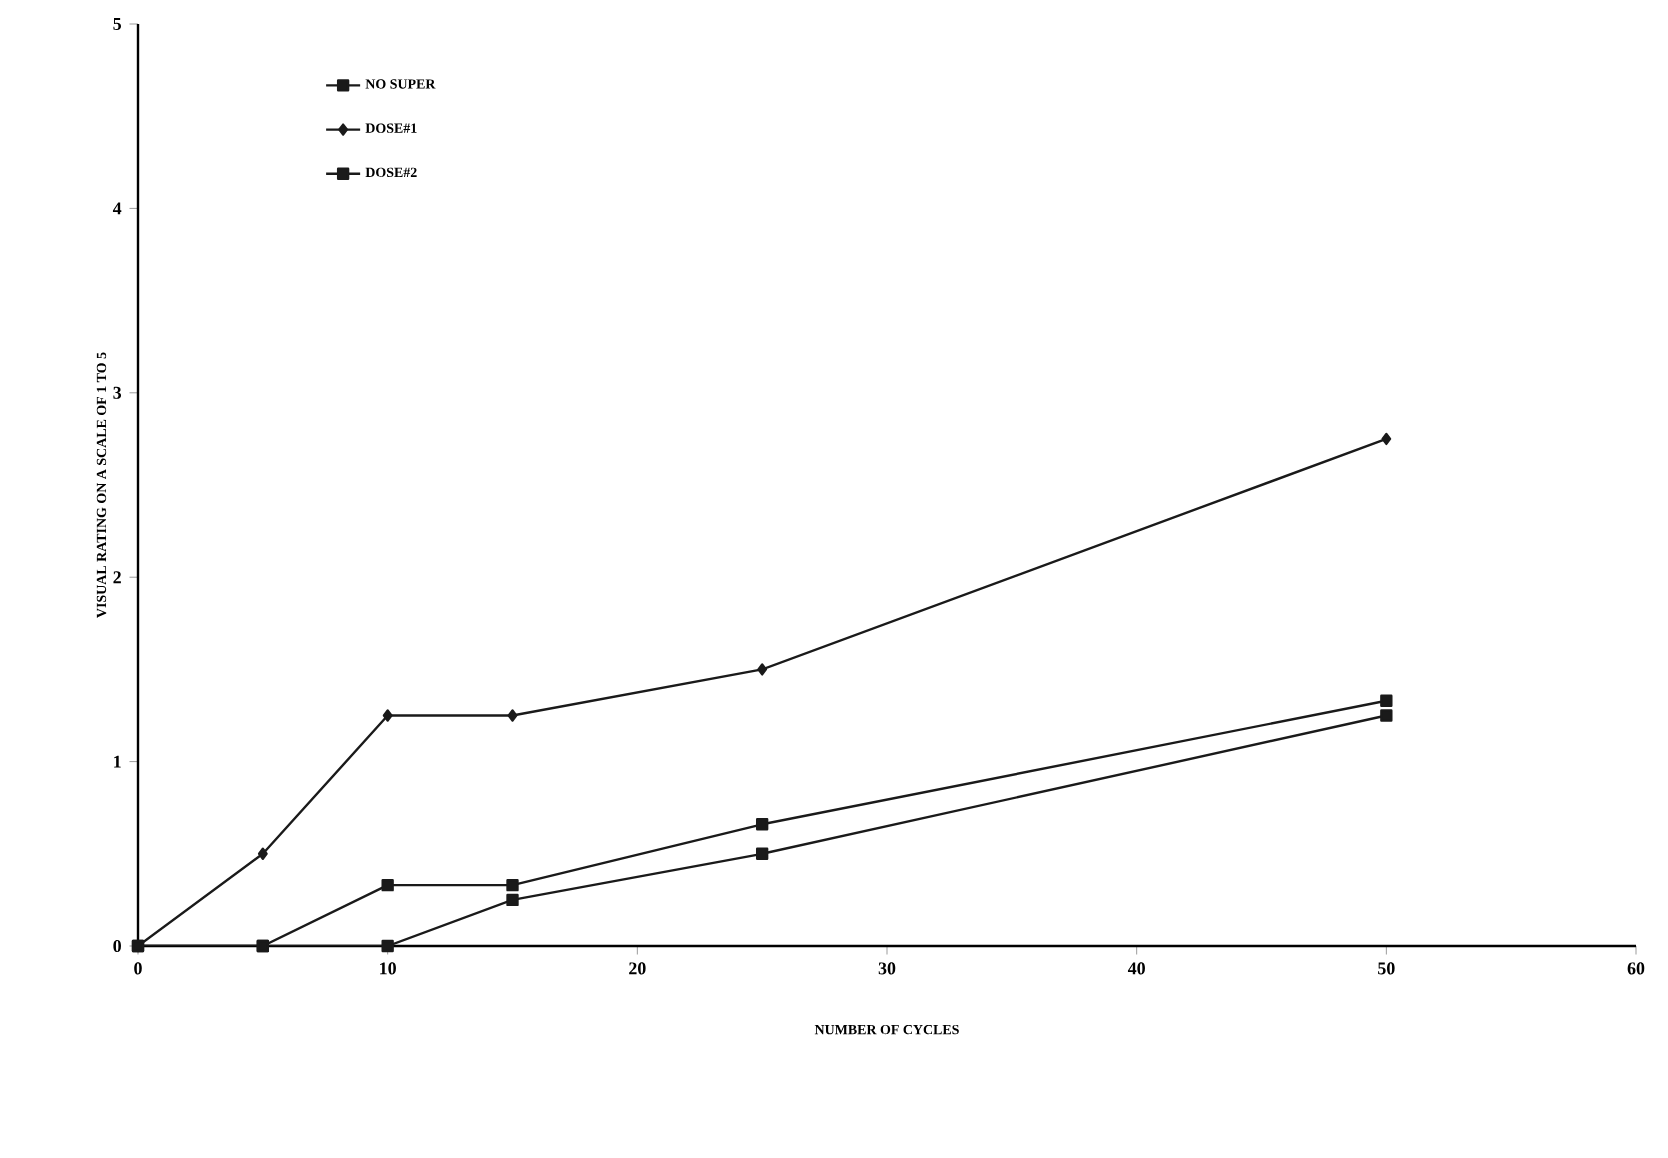 Image resolution: width=1668 pixels, height=1158 pixels. Describe the element at coordinates (1386, 968) in the screenshot. I see `x-tick-label: 50` at that location.